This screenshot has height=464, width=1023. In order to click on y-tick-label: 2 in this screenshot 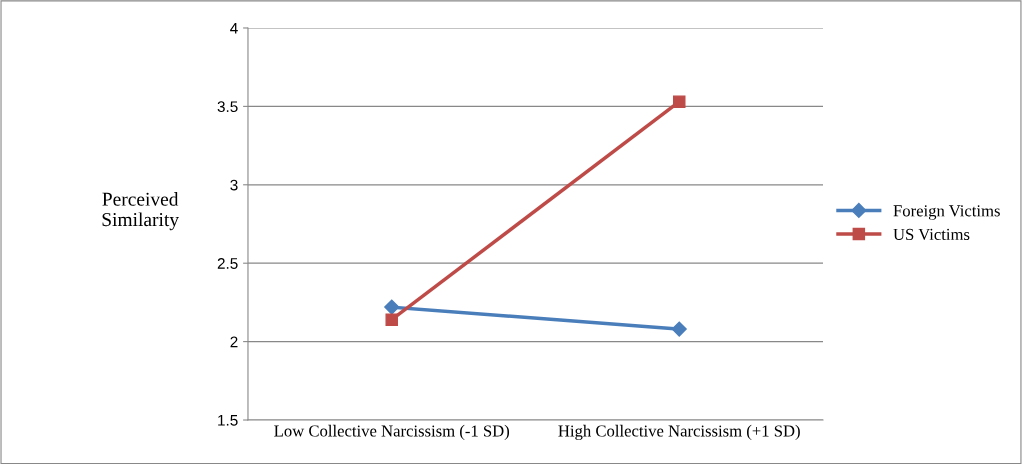, I will do `click(234, 342)`.